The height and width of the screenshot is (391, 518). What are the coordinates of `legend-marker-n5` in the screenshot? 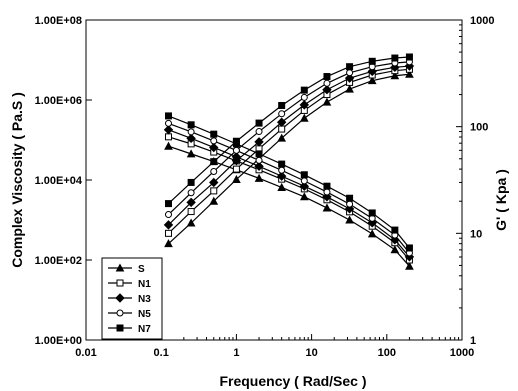 It's located at (120, 313).